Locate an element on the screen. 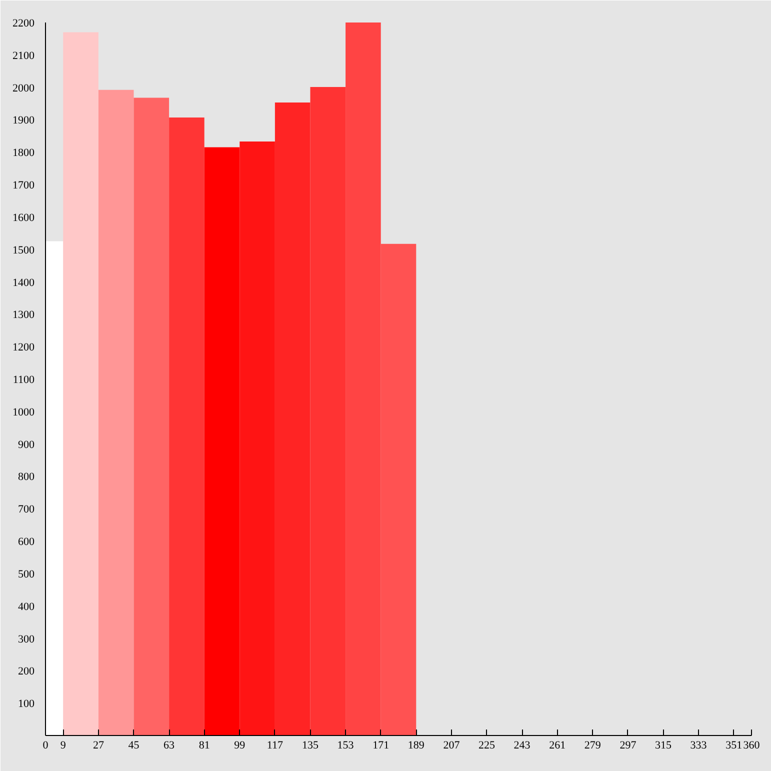 Image resolution: width=771 pixels, height=771 pixels. x-tick-label: 261 is located at coordinates (557, 746).